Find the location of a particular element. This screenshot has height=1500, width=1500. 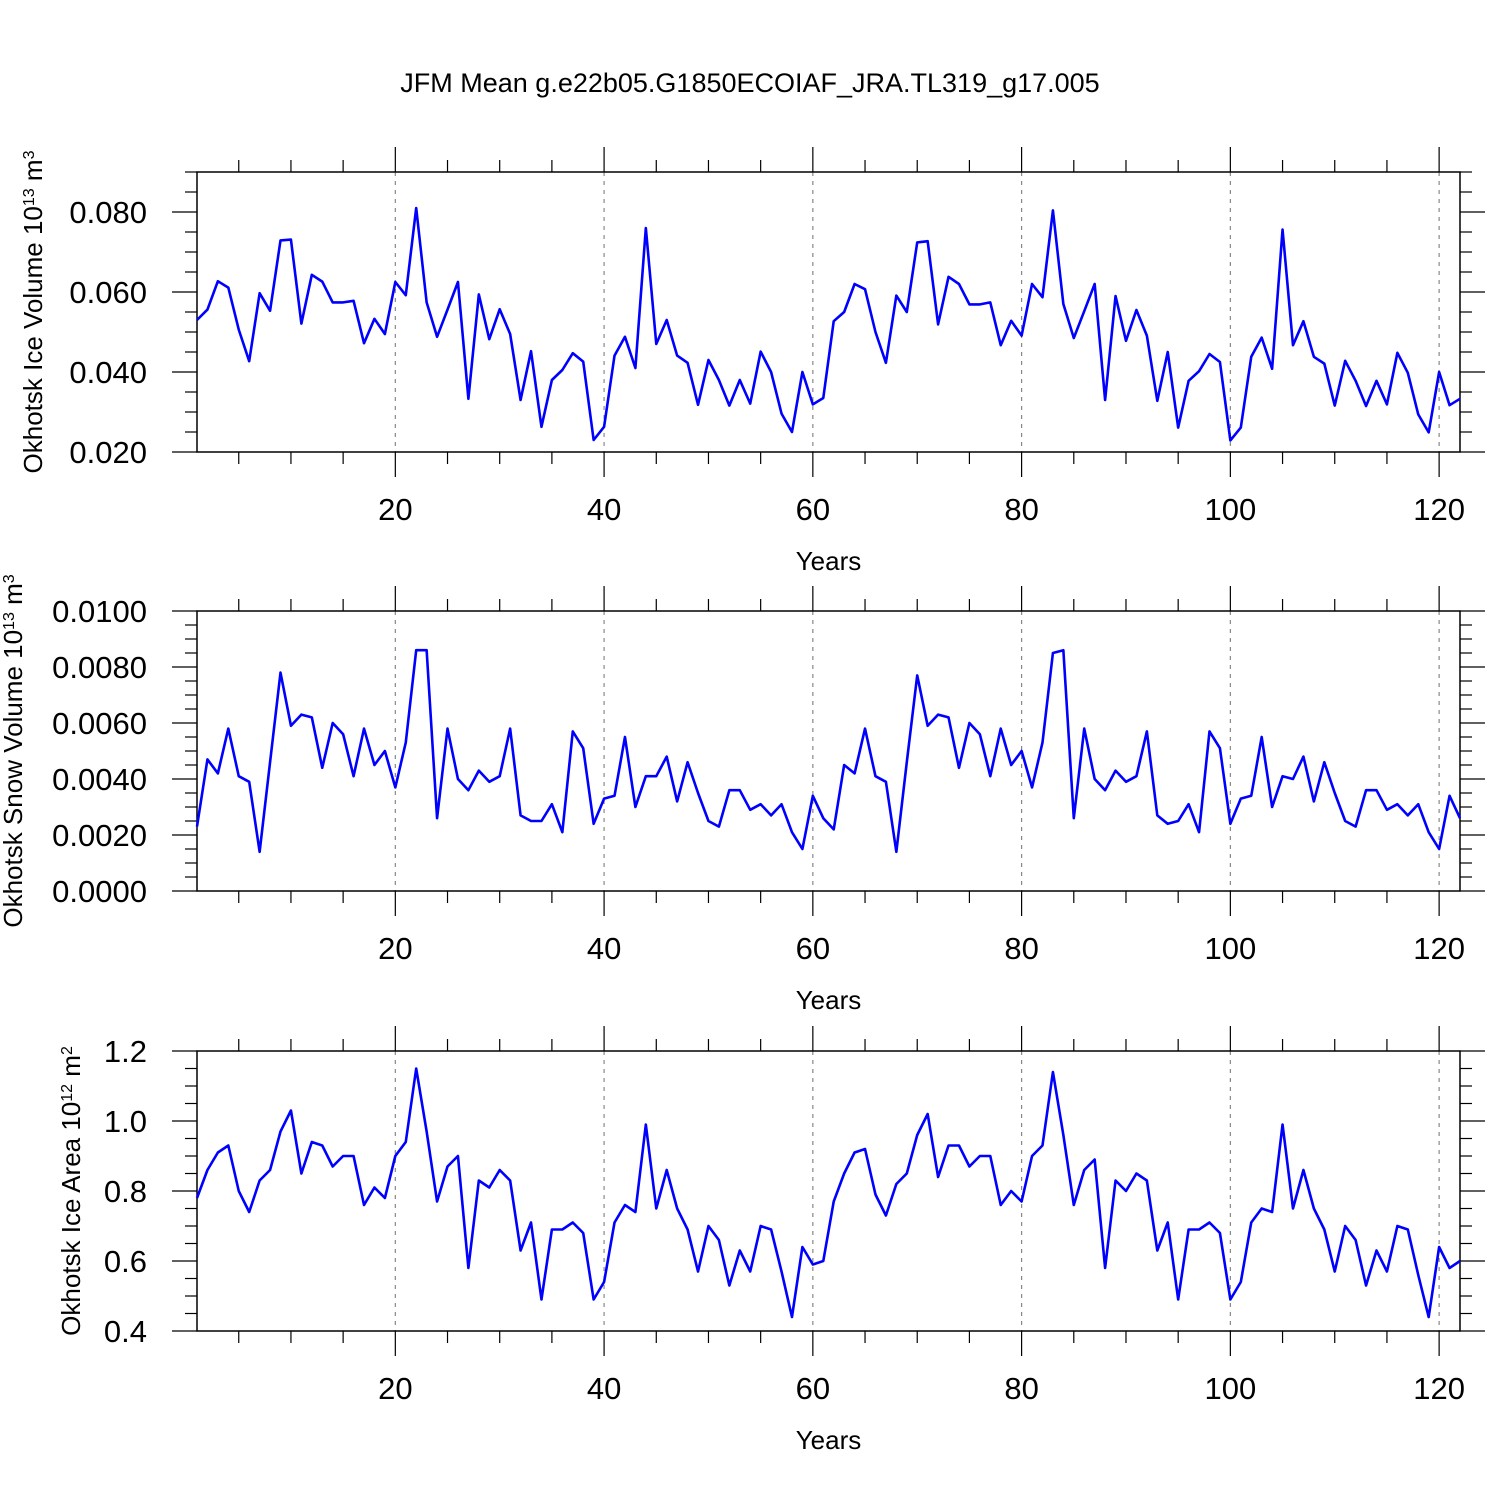

y-tick-label: 0.0100 is located at coordinates (99, 611).